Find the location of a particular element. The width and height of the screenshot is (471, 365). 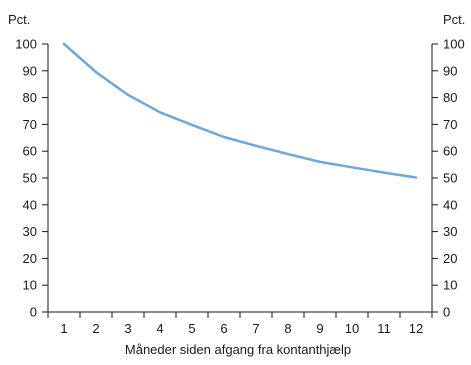

y-axis-label-left: Pct. is located at coordinates (19, 19).